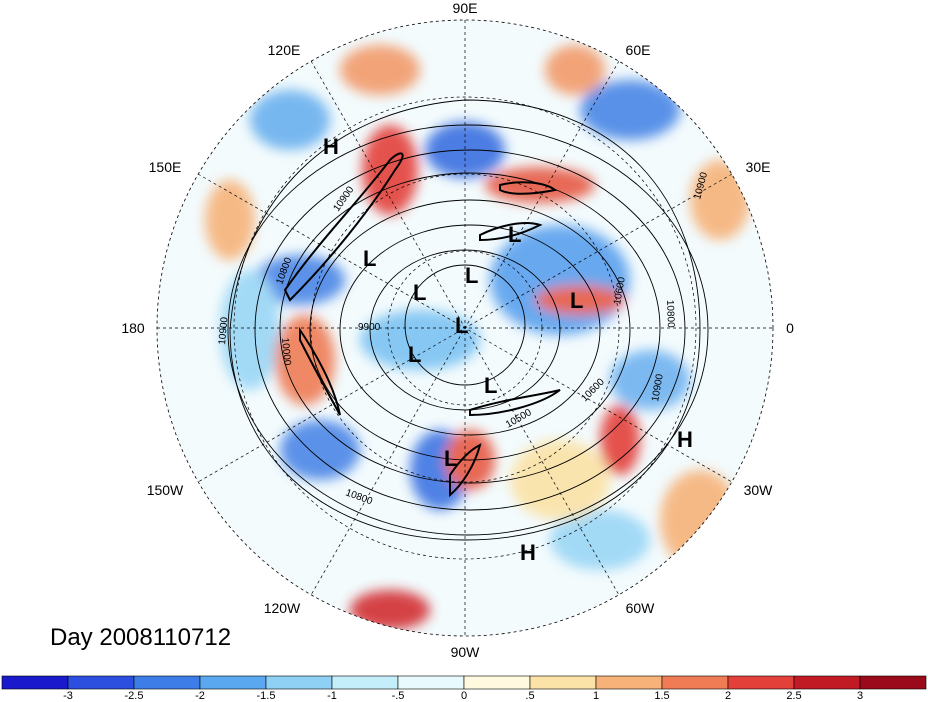 Image resolution: width=928 pixels, height=702 pixels. What do you see at coordinates (165, 167) in the screenshot?
I see `lon-label: 150E` at bounding box center [165, 167].